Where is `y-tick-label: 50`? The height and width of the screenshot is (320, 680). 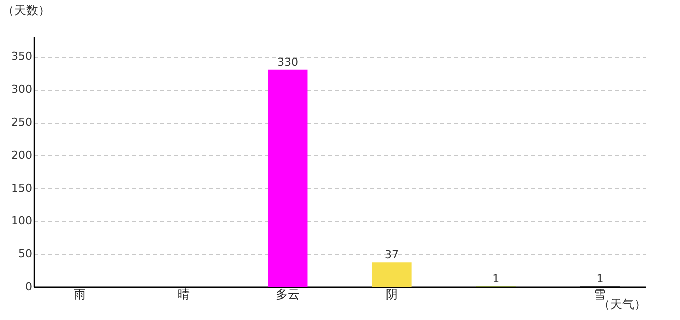 y-tick-label: 50 is located at coordinates (25, 254).